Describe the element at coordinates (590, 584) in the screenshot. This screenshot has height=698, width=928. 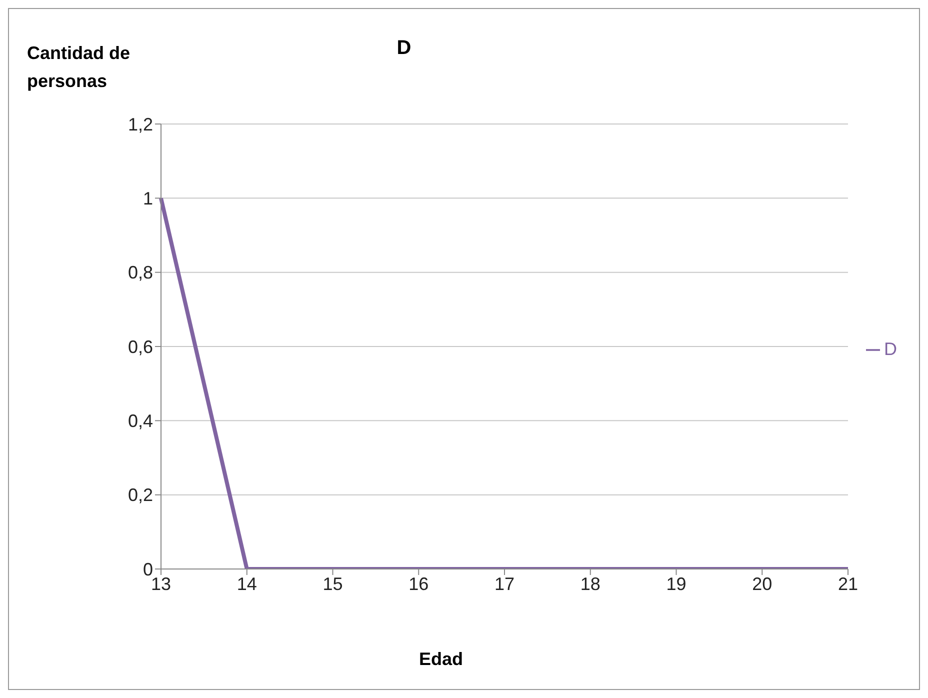
I see `x-tick-label: 18` at that location.